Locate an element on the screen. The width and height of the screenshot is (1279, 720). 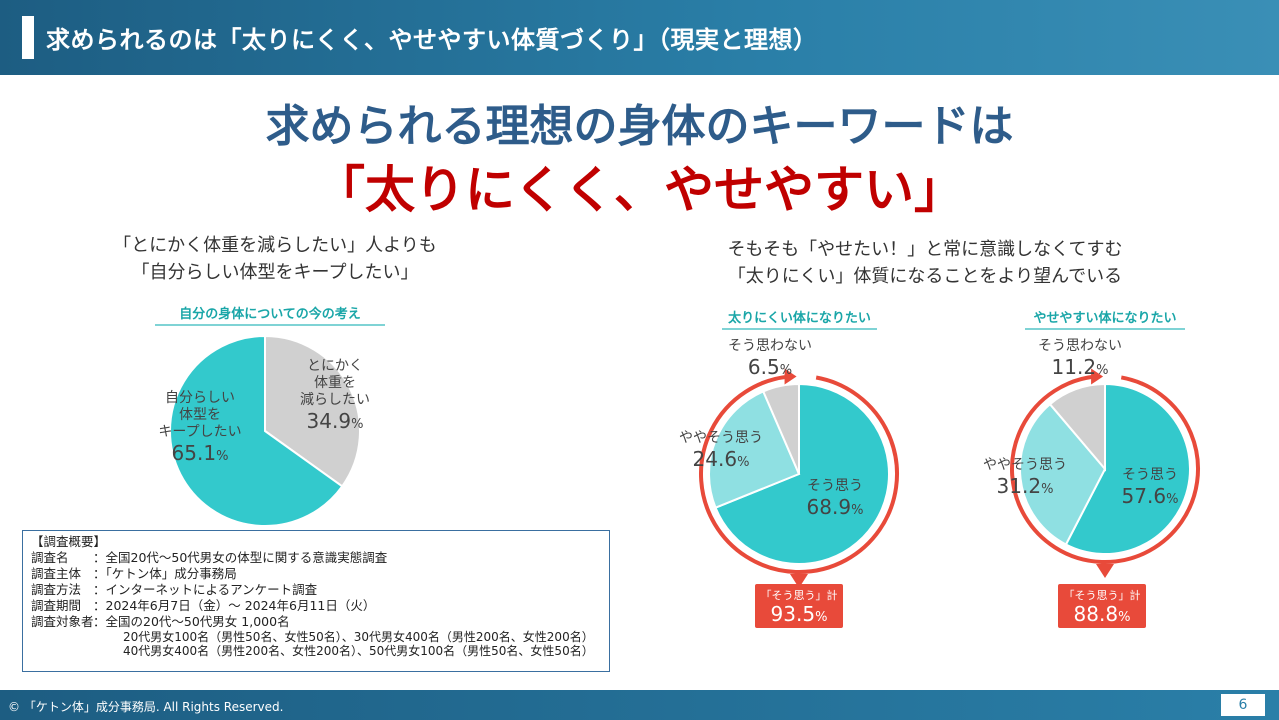
chart3-value-some: 31.2 is located at coordinates (1019, 486).